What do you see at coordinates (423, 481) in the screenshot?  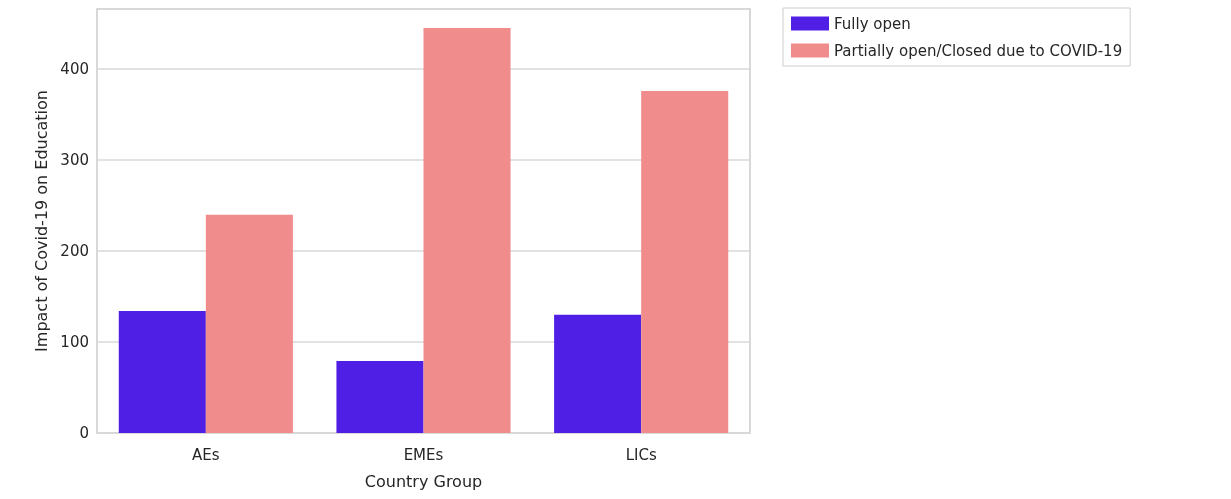 I see `x-axis-title: Country Group` at bounding box center [423, 481].